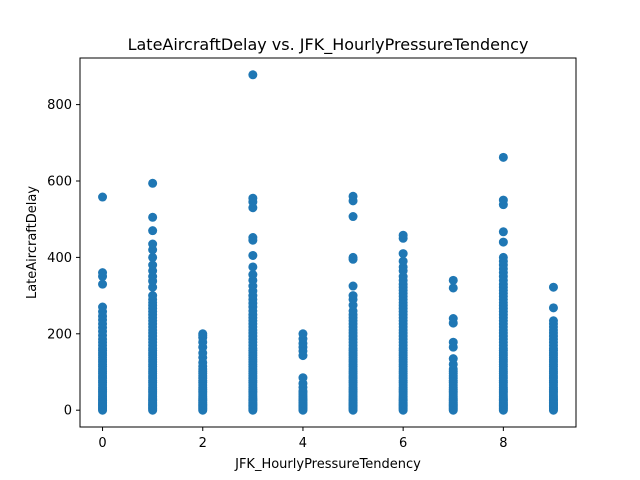 This screenshot has width=640, height=480. Describe the element at coordinates (203, 443) in the screenshot. I see `x-tick-label: 2` at that location.